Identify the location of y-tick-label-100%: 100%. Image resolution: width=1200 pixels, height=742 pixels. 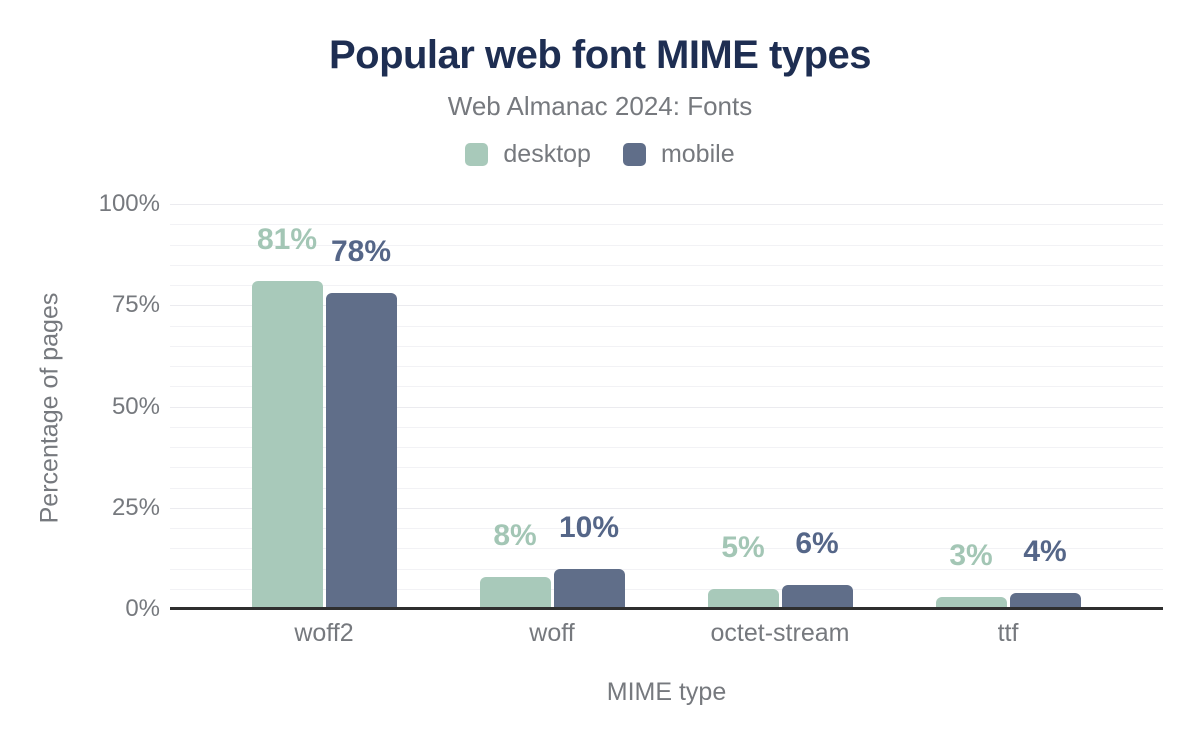
(129, 203).